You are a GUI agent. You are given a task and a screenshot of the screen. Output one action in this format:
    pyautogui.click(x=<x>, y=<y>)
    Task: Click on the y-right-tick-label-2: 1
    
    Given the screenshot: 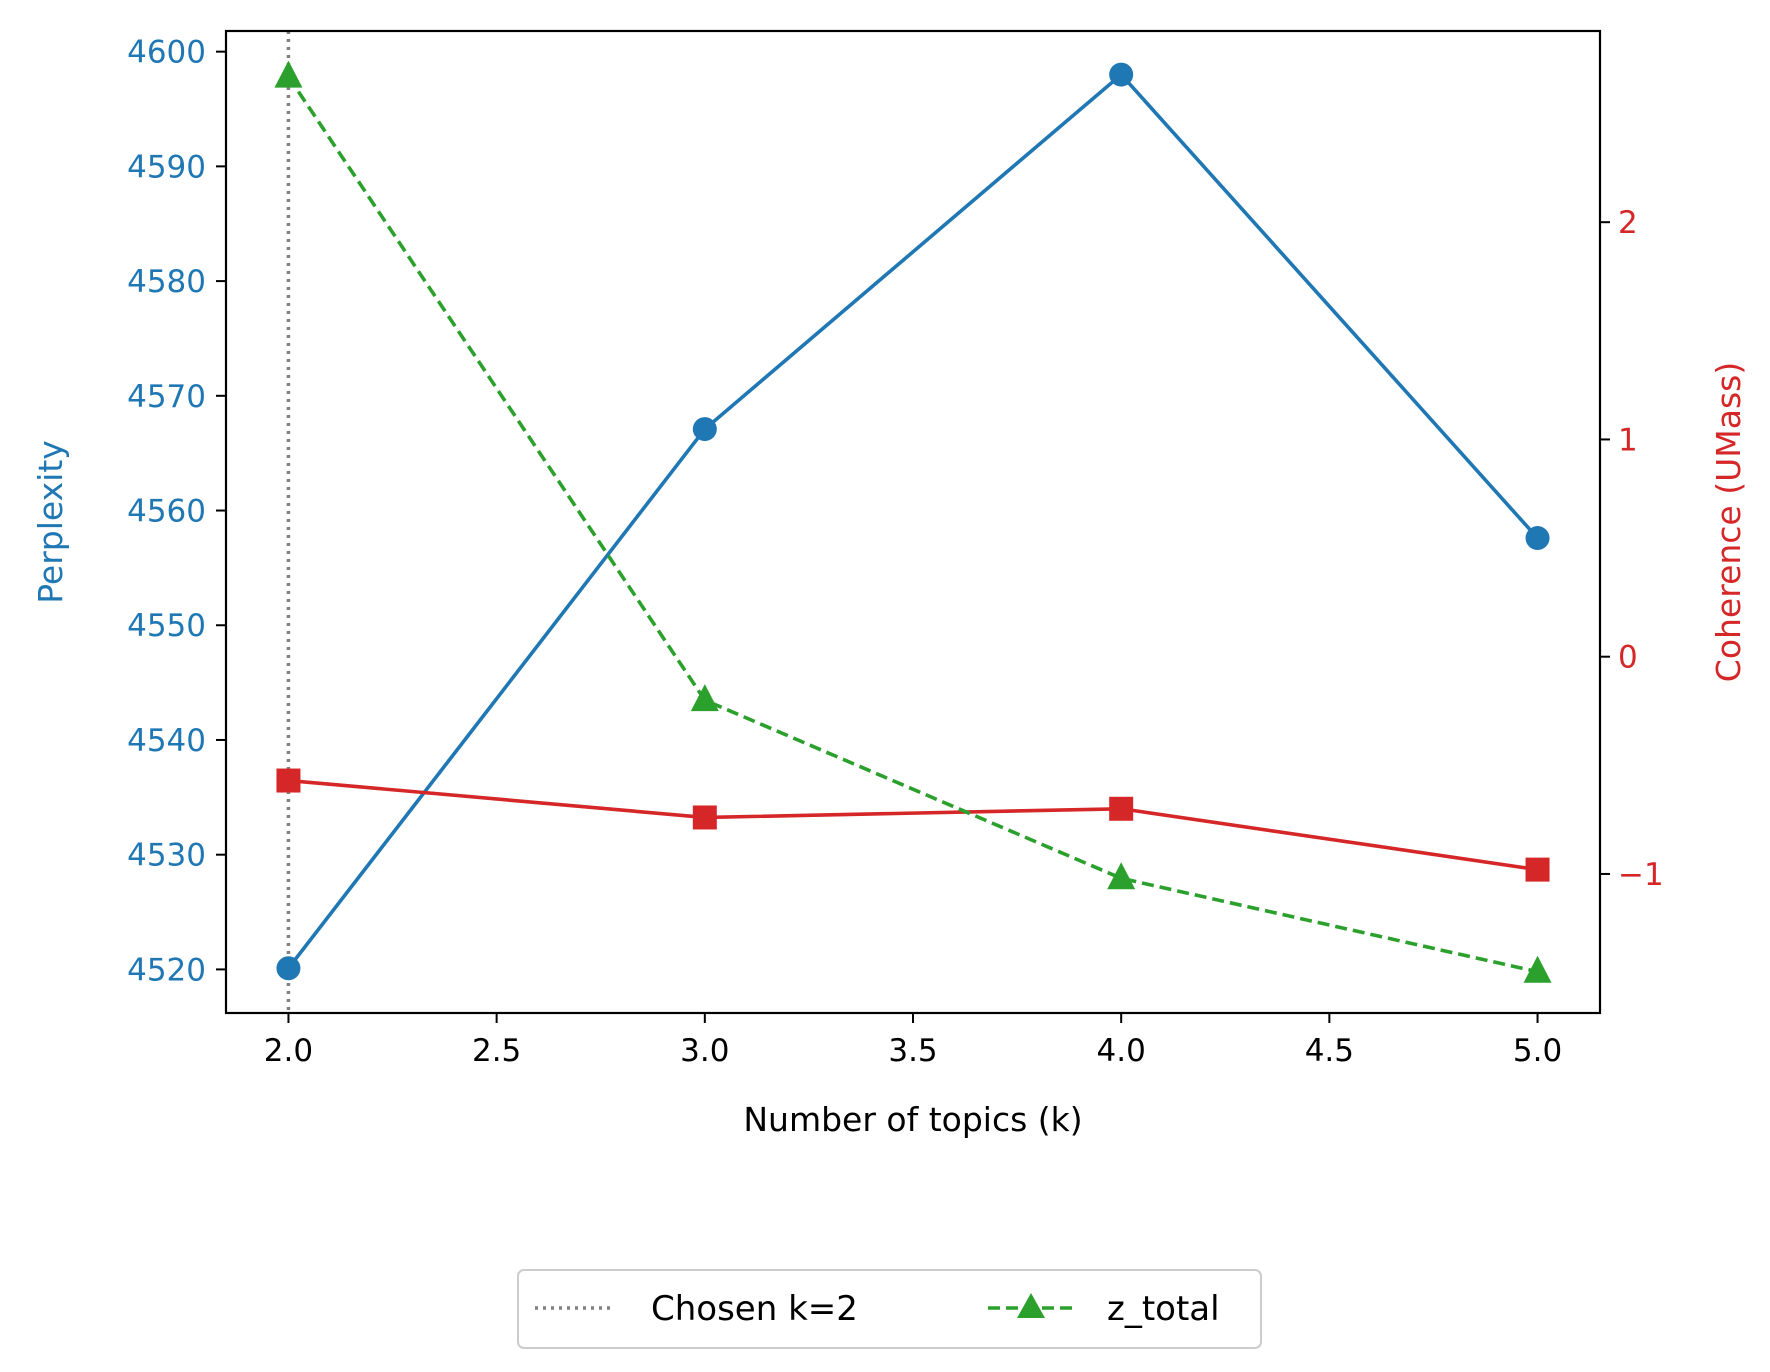 What is the action you would take?
    pyautogui.click(x=1628, y=440)
    